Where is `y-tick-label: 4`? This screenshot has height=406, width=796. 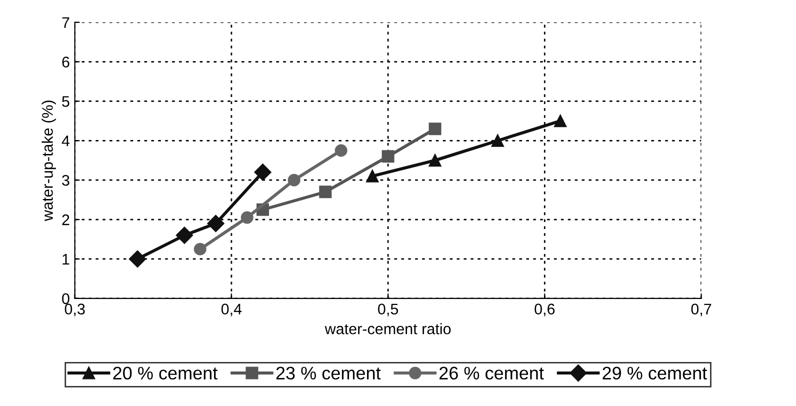 y-tick-label: 4 is located at coordinates (66, 141).